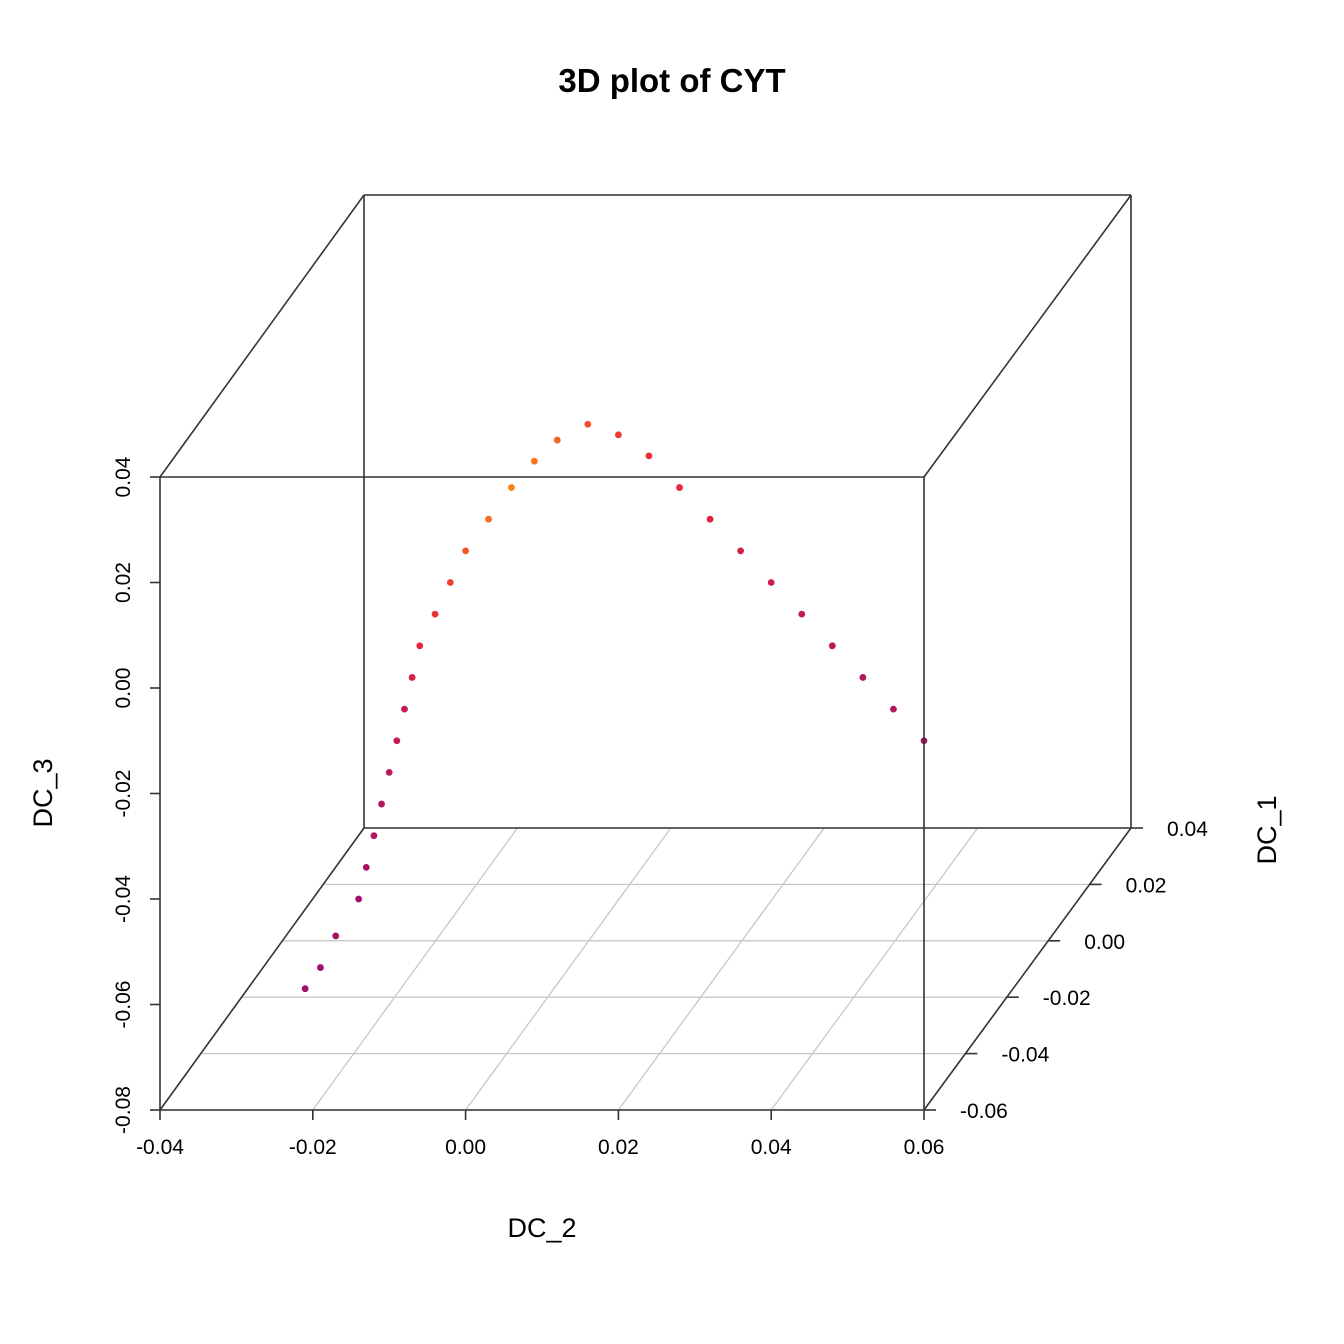  I want to click on z-axis-label: DC_3, so click(43, 792).